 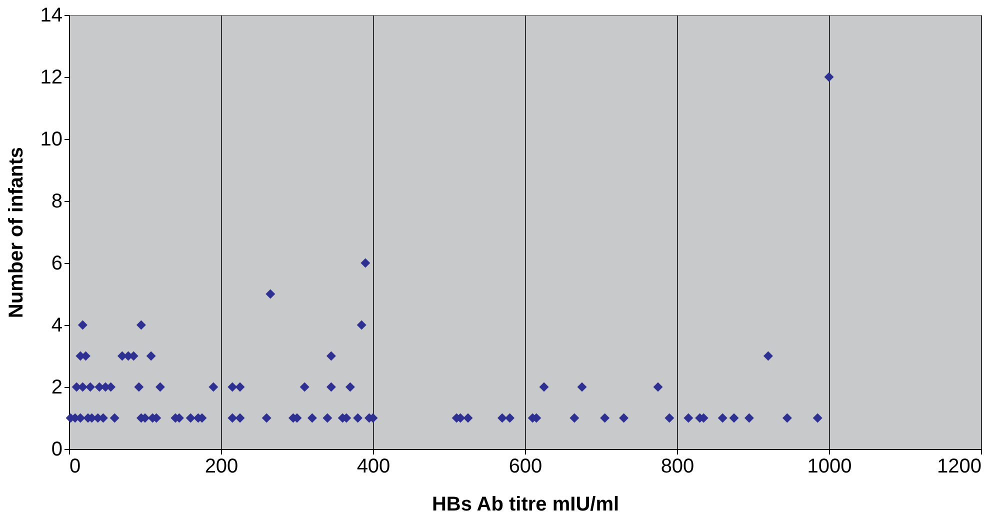 What do you see at coordinates (51, 77) in the screenshot?
I see `y-tick-label: 12` at bounding box center [51, 77].